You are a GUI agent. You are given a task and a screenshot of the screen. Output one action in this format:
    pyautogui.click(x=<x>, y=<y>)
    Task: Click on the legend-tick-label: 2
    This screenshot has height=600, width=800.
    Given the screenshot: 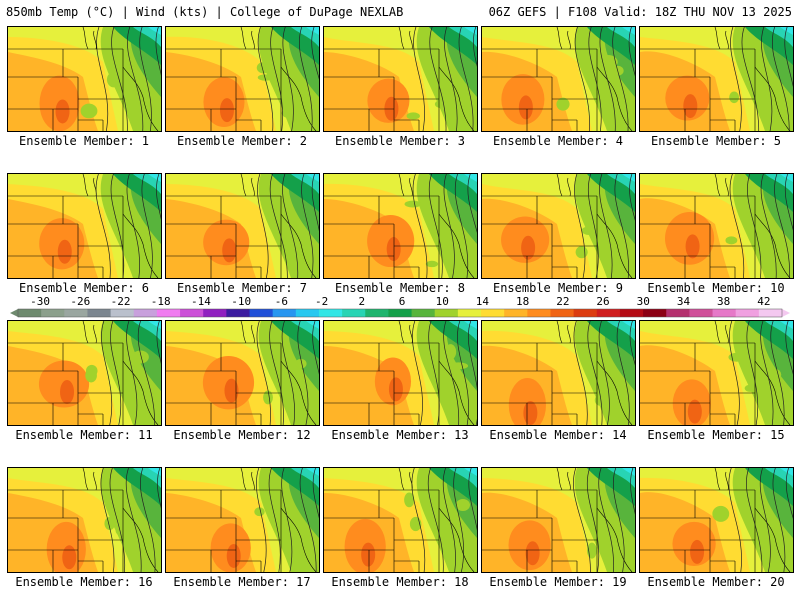 What is the action you would take?
    pyautogui.click(x=361, y=302)
    